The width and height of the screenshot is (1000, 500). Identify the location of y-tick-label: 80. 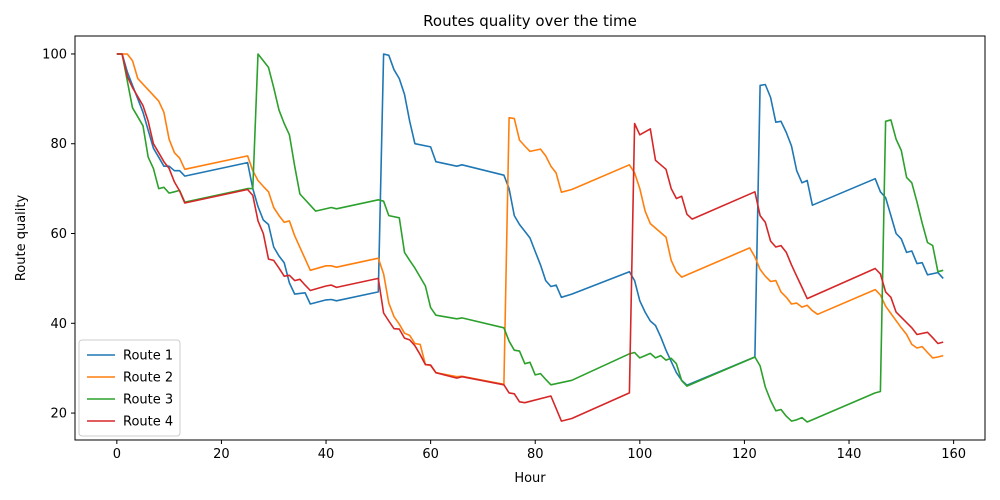
(58, 144).